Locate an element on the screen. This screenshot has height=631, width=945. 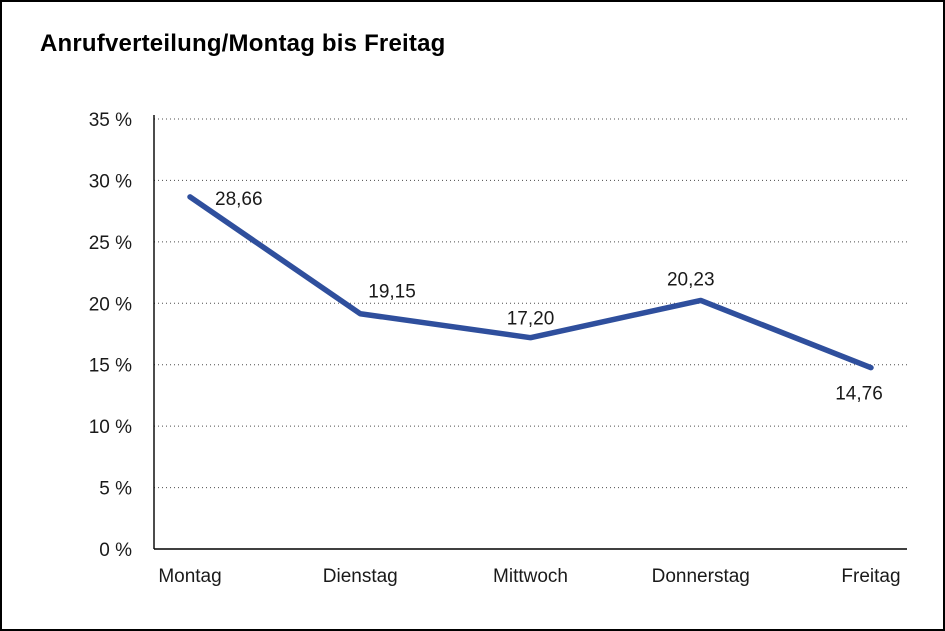
data-label: 14,76 is located at coordinates (859, 394).